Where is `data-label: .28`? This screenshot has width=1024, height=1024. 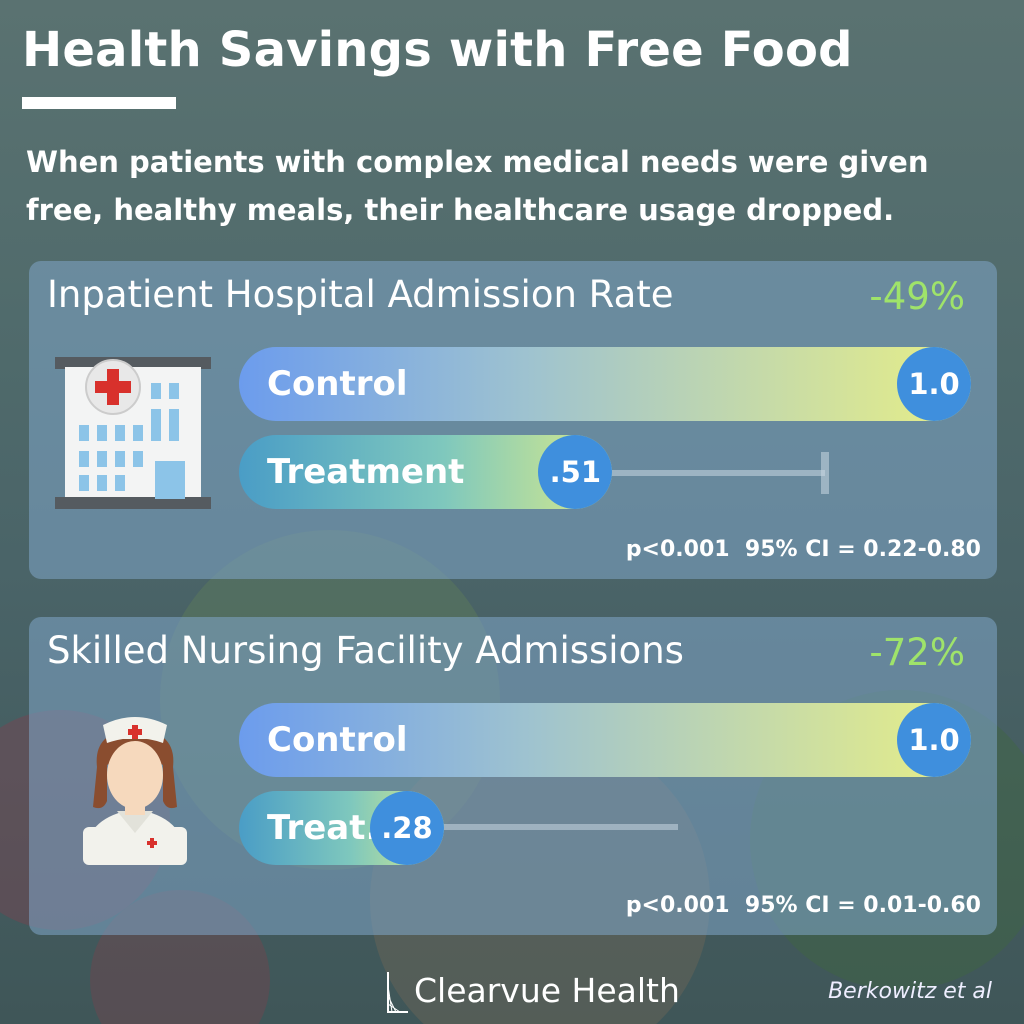 data-label: .28 is located at coordinates (406, 828).